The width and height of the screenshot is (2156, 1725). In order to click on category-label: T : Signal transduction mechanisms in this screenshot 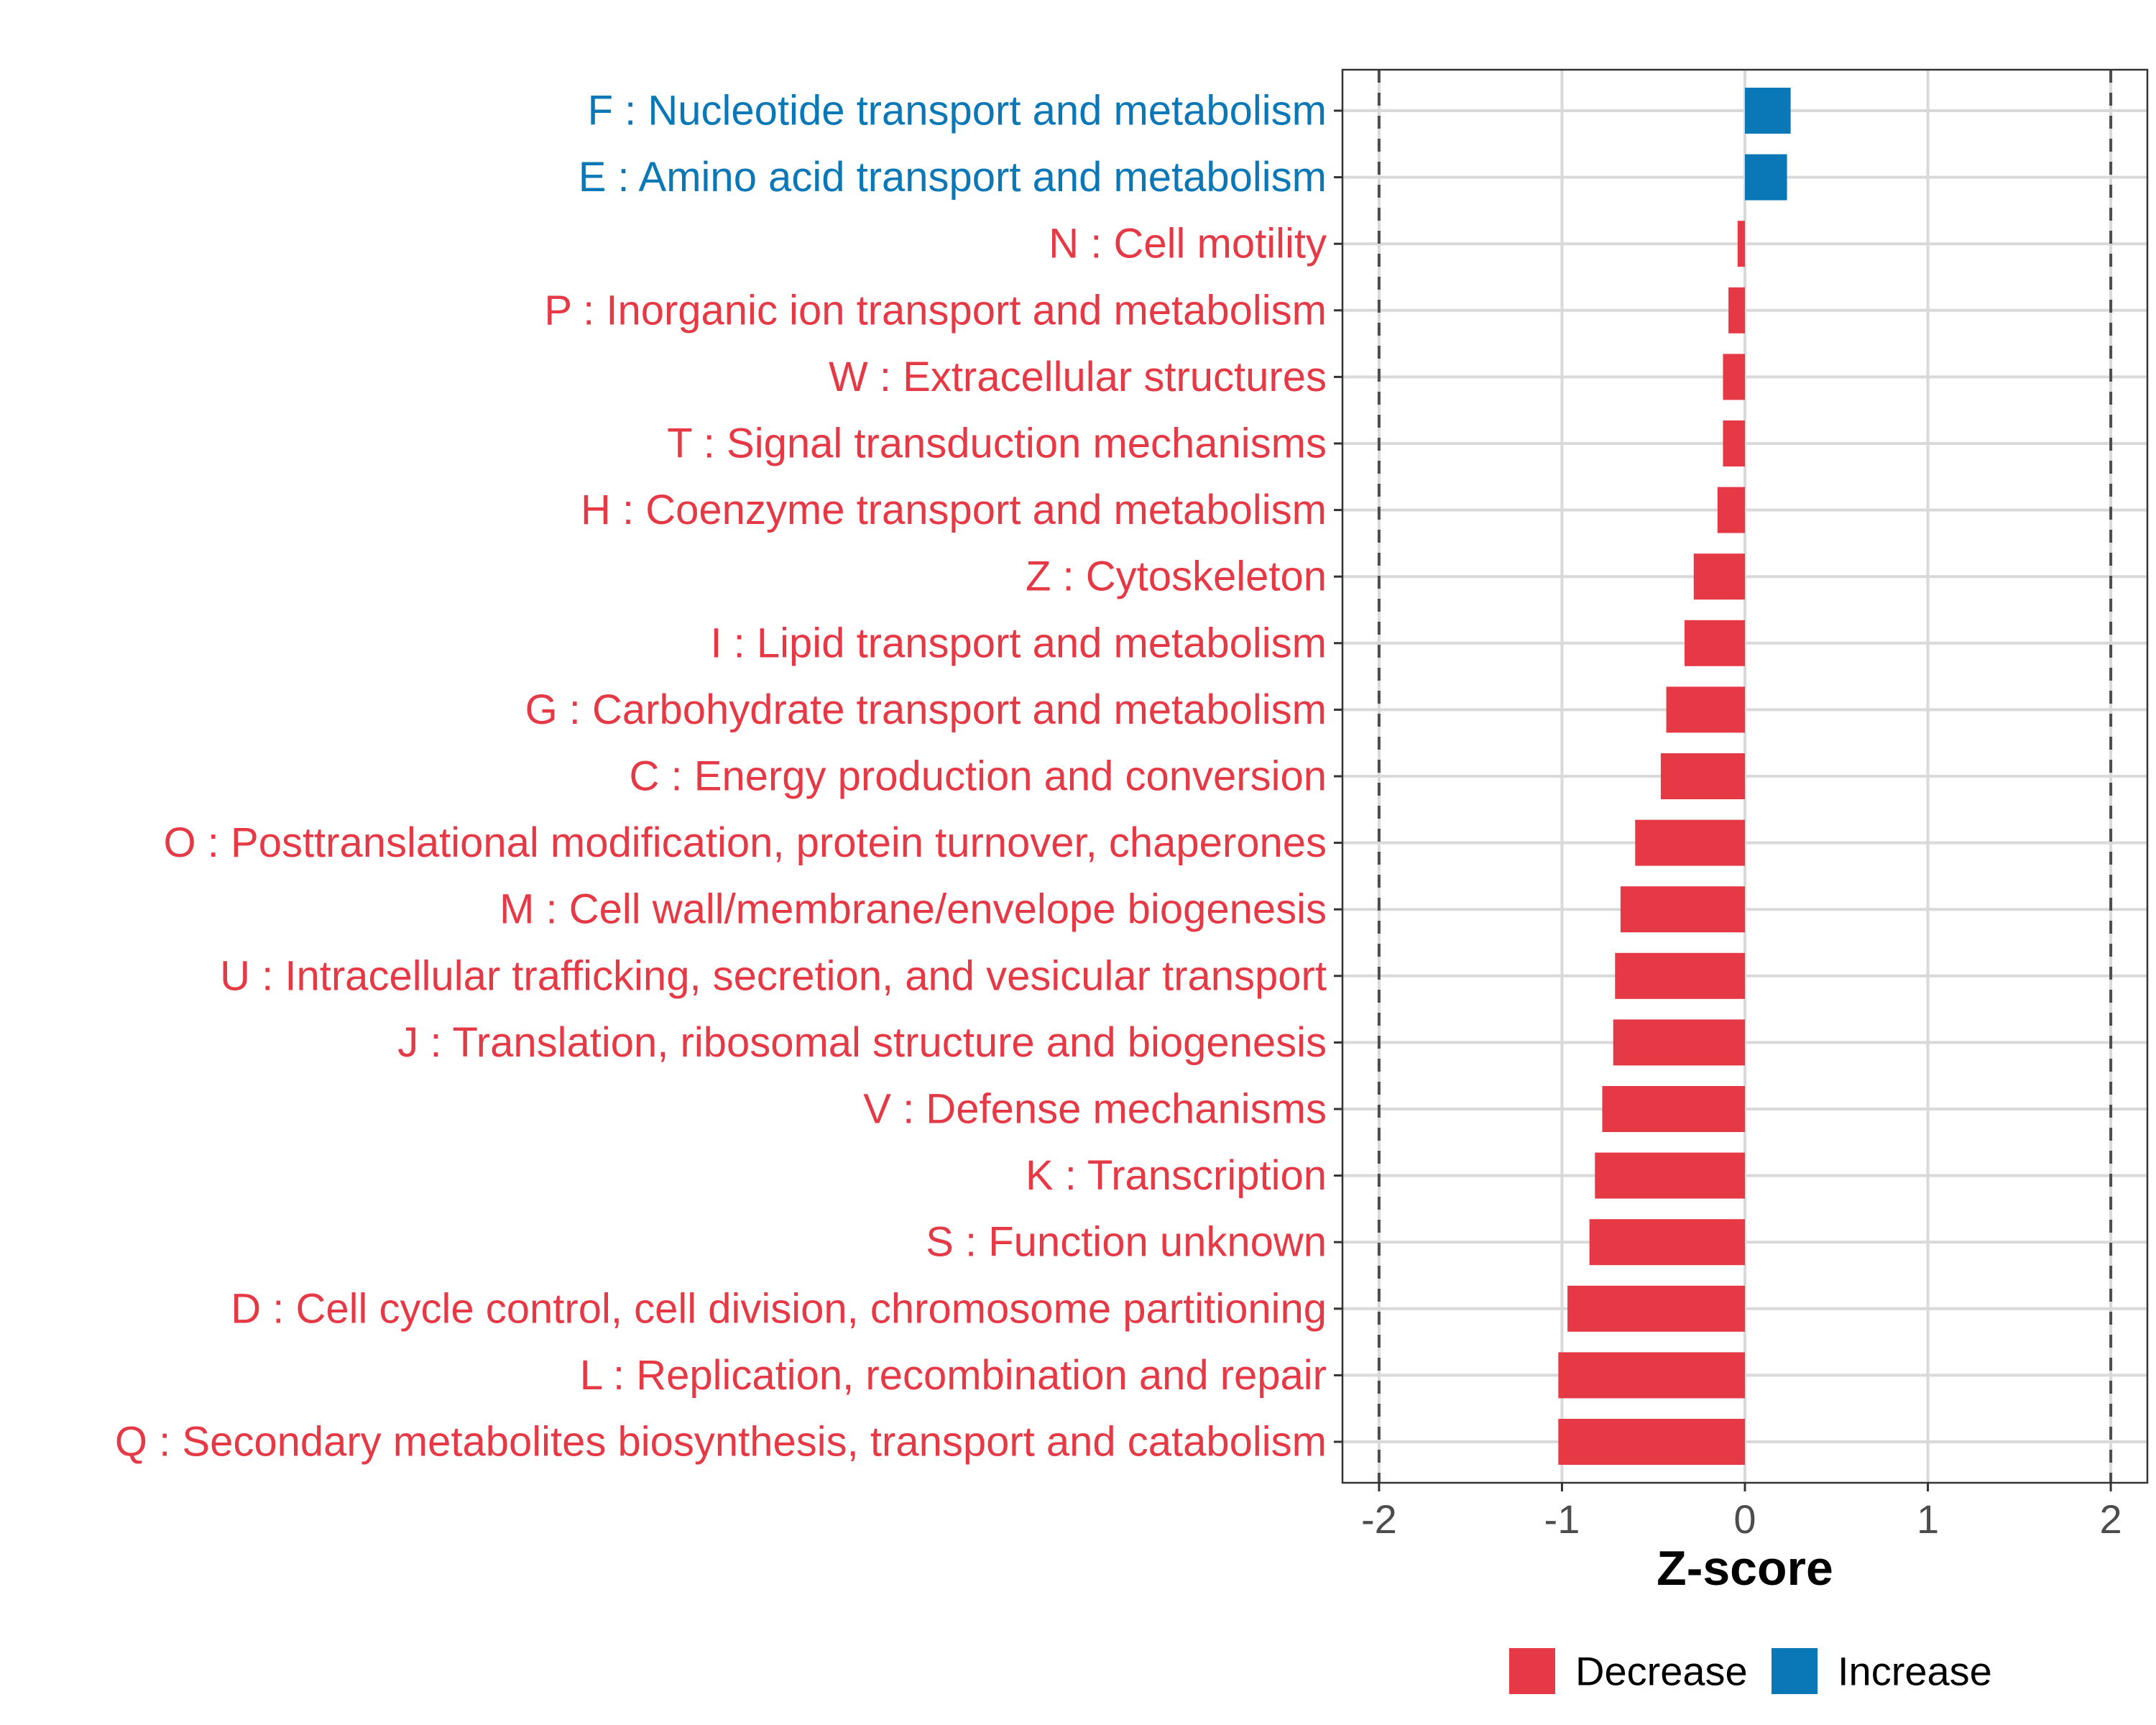, I will do `click(997, 443)`.